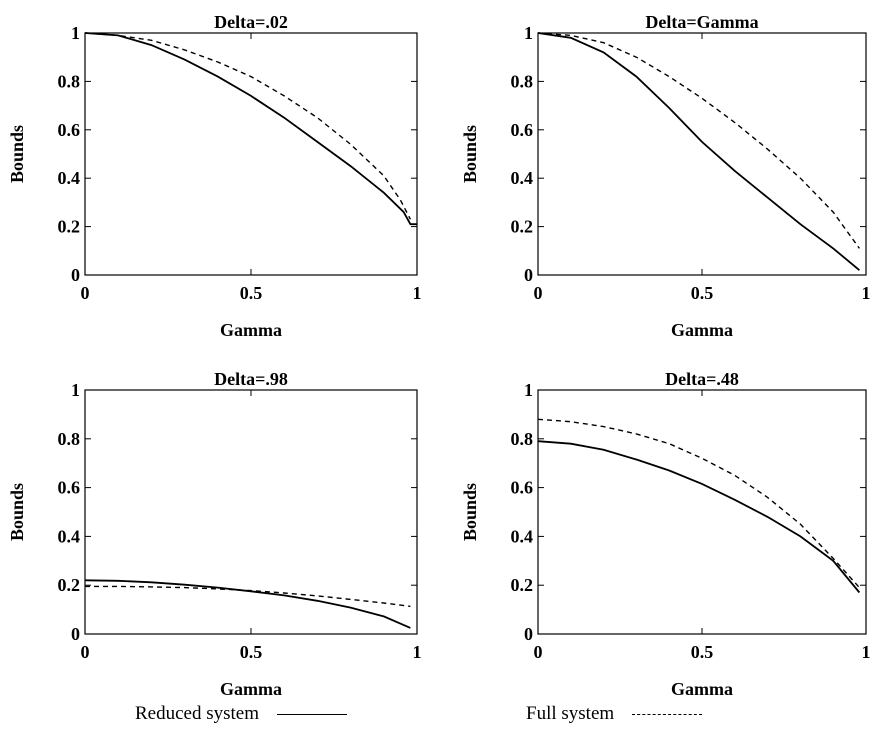  What do you see at coordinates (701, 22) in the screenshot?
I see `chart-title: Delta=Gamma` at bounding box center [701, 22].